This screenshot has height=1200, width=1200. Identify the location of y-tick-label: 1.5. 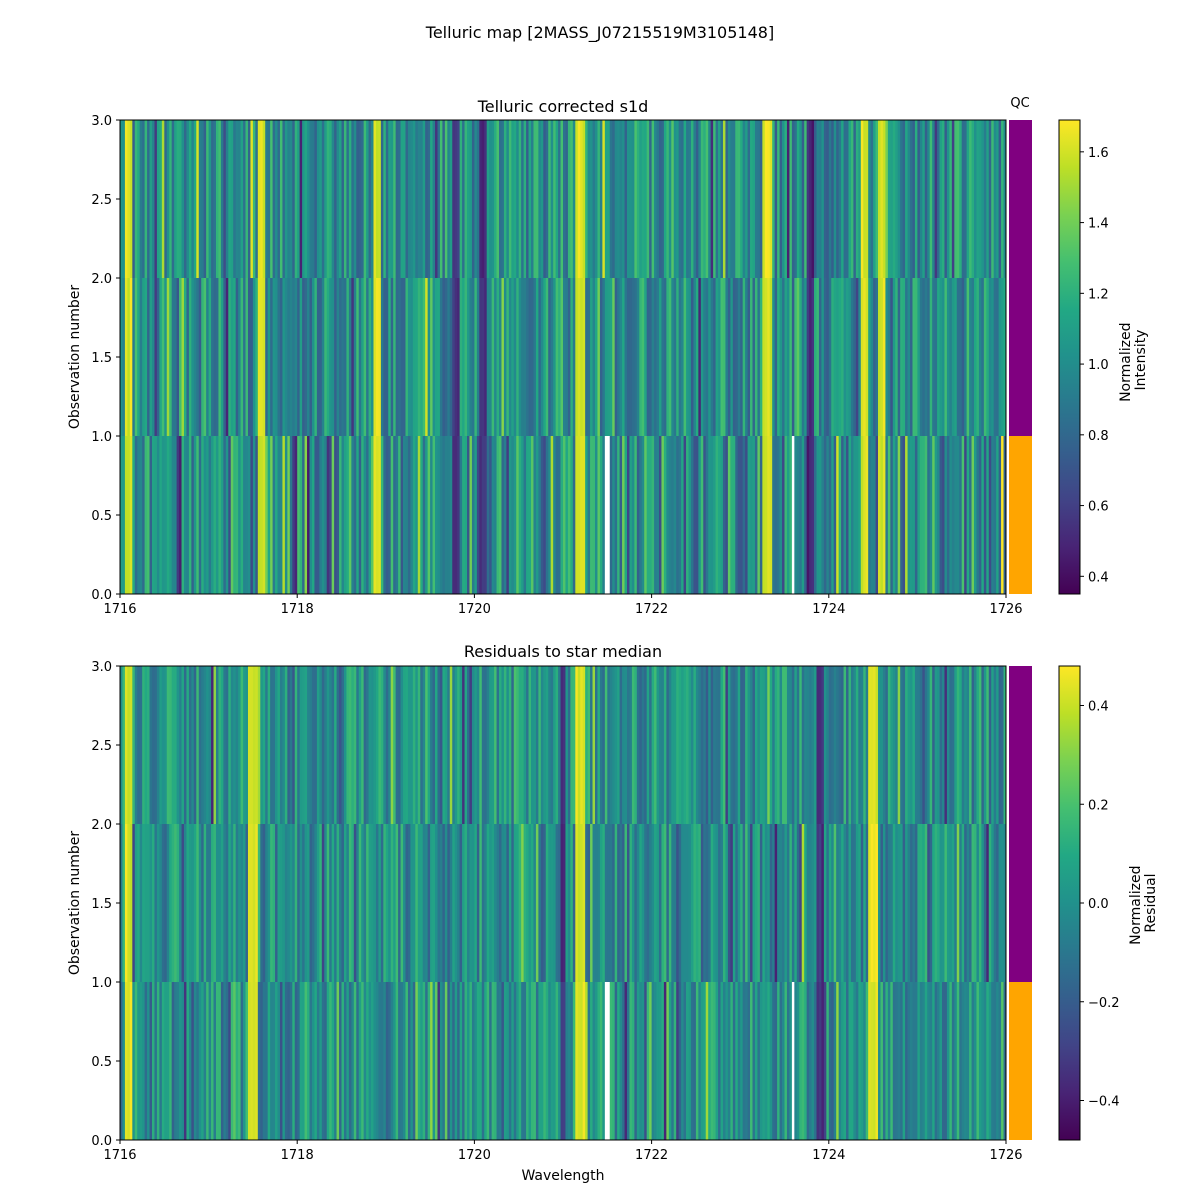
(101, 358).